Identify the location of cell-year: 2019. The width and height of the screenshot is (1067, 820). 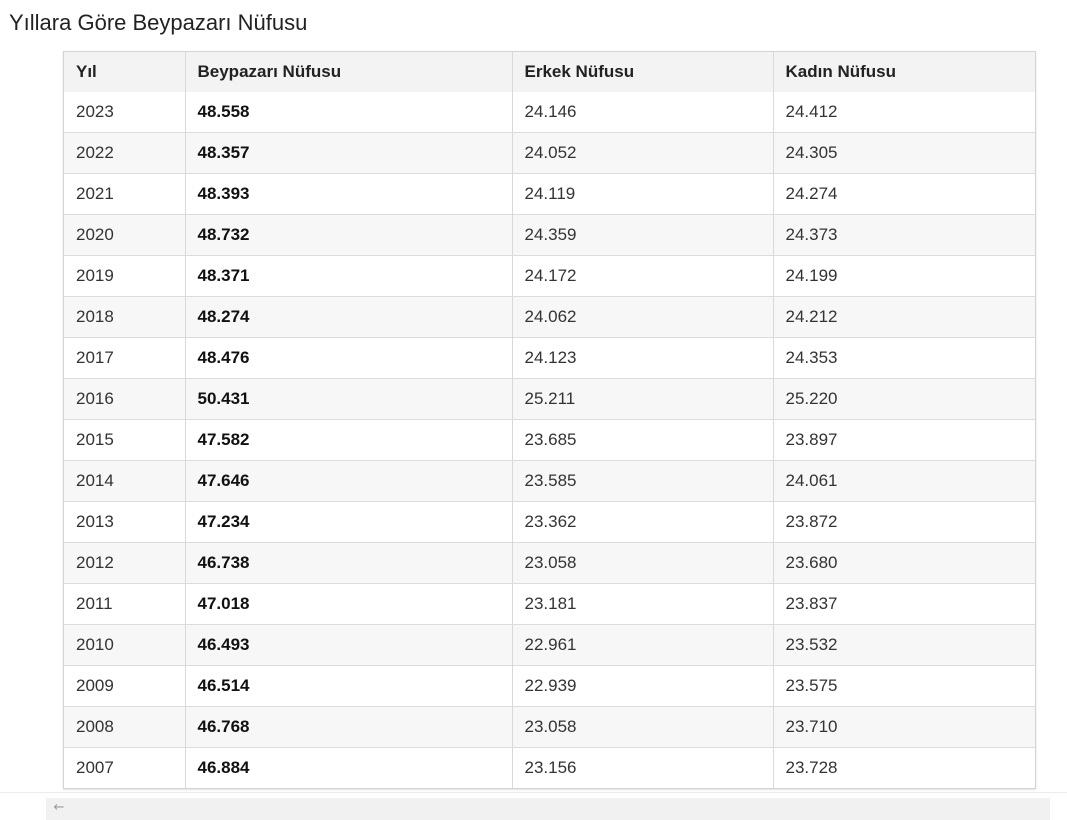
(124, 276).